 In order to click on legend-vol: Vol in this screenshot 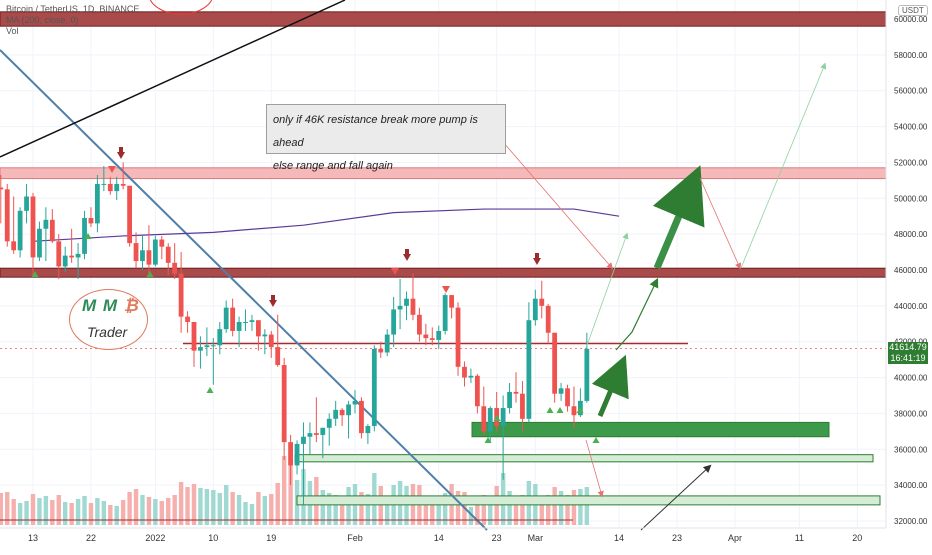, I will do `click(12, 31)`.